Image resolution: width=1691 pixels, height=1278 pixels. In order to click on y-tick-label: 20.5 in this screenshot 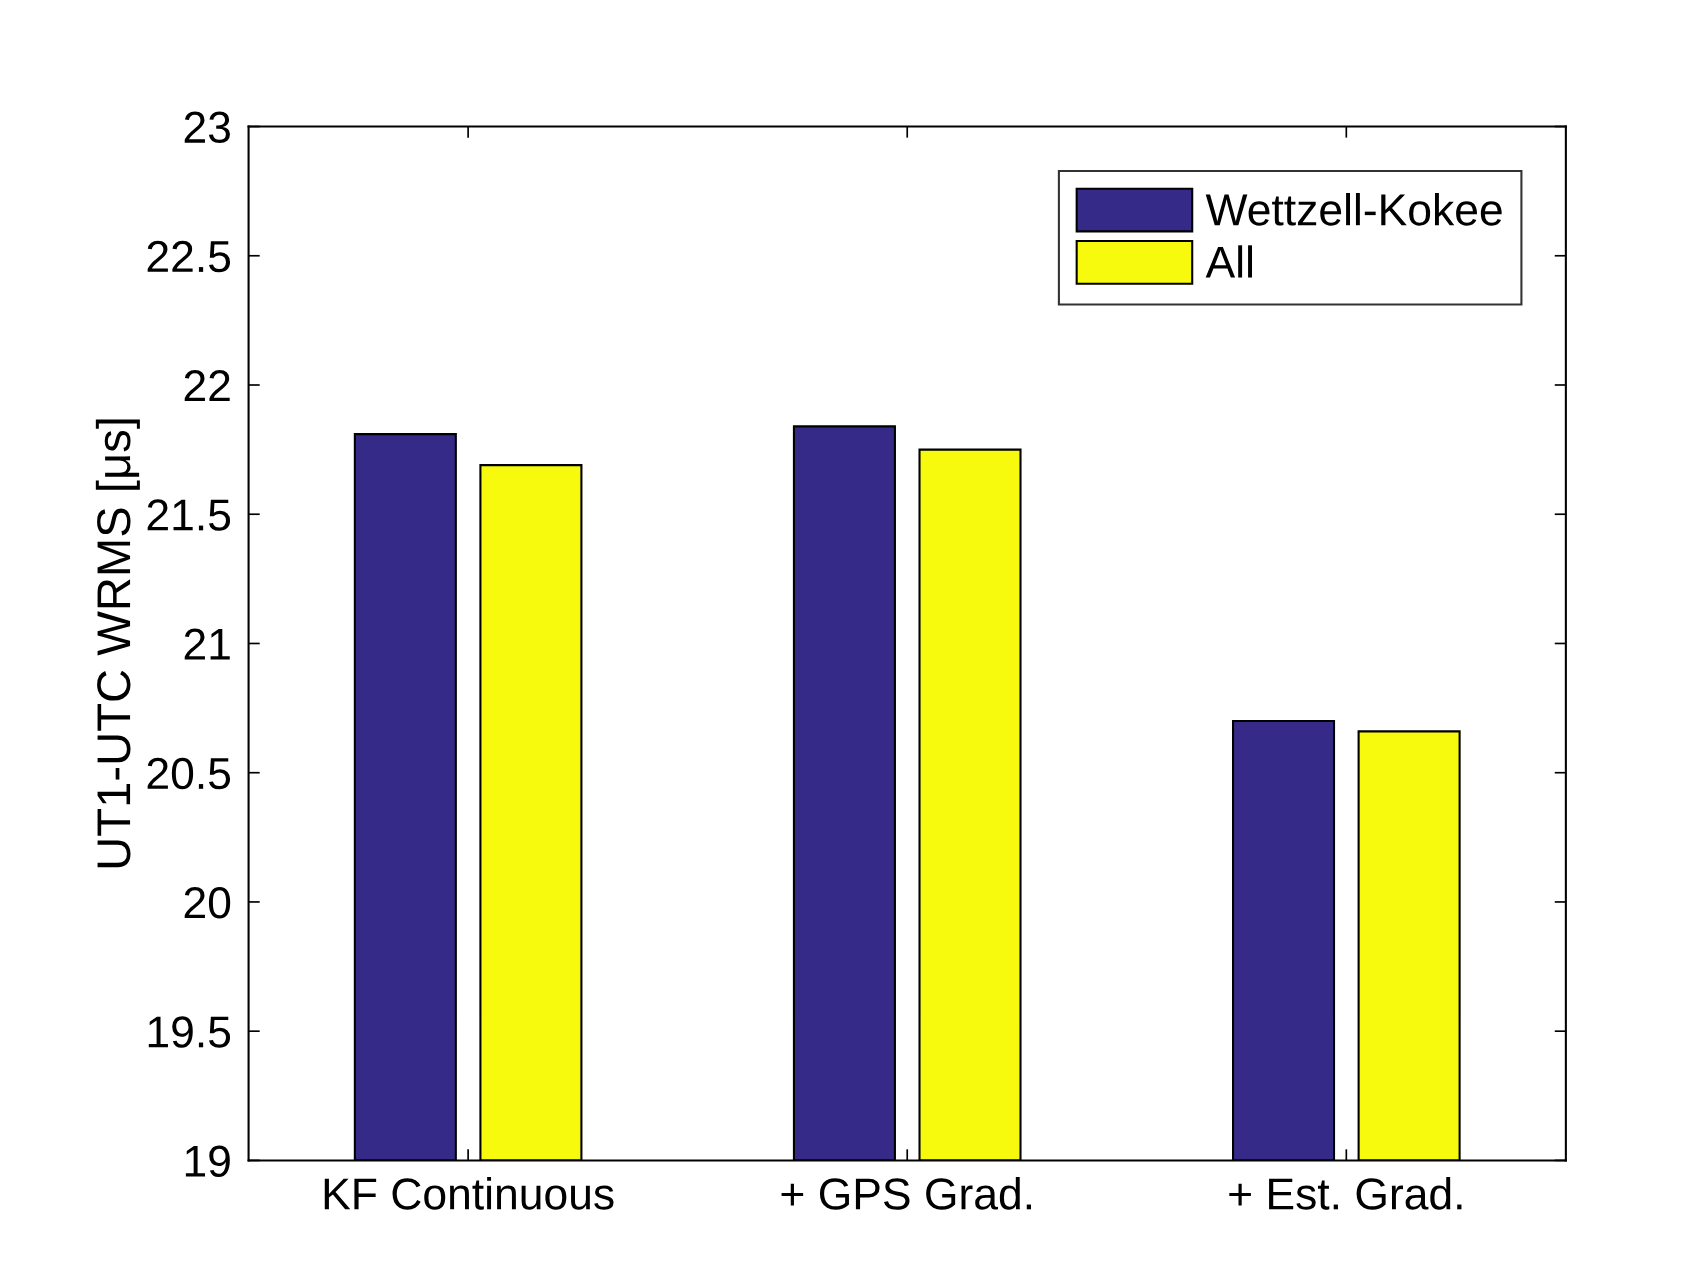, I will do `click(189, 773)`.